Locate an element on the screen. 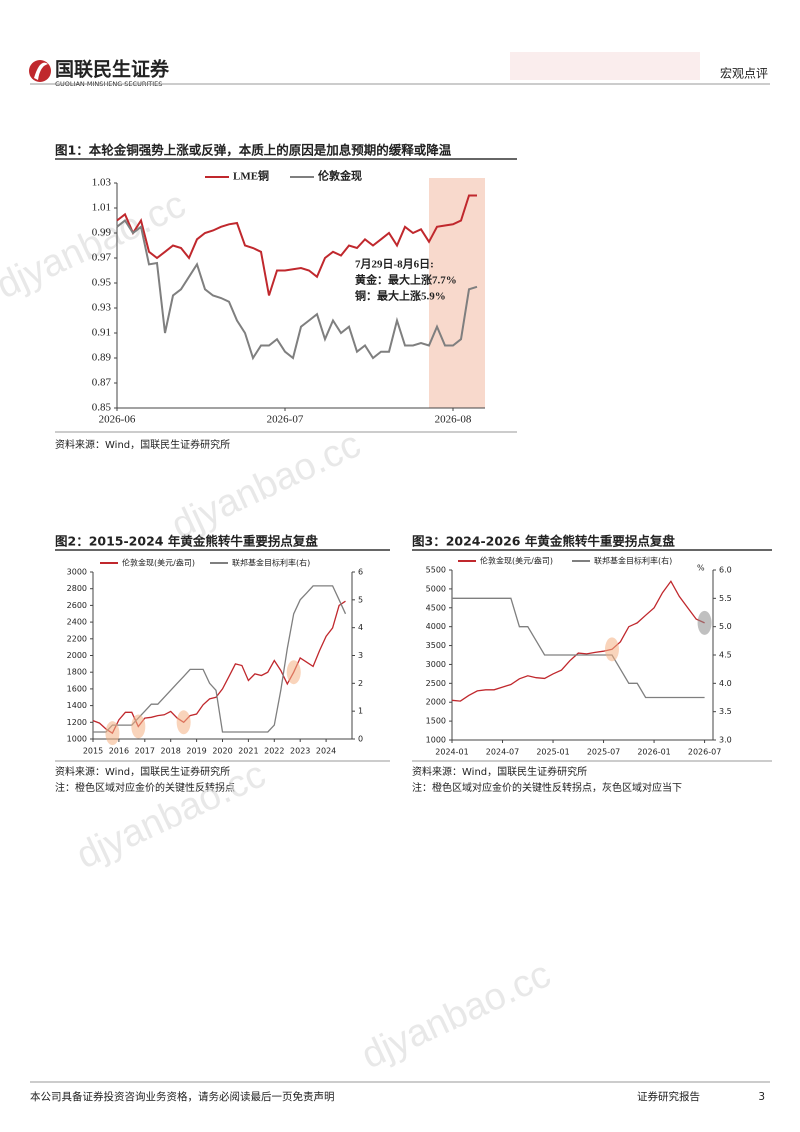  figure-title: 图1：本轮金铜强势上涨或反弹，本质上的原因是加息预期的缓释或降温 is located at coordinates (253, 150).